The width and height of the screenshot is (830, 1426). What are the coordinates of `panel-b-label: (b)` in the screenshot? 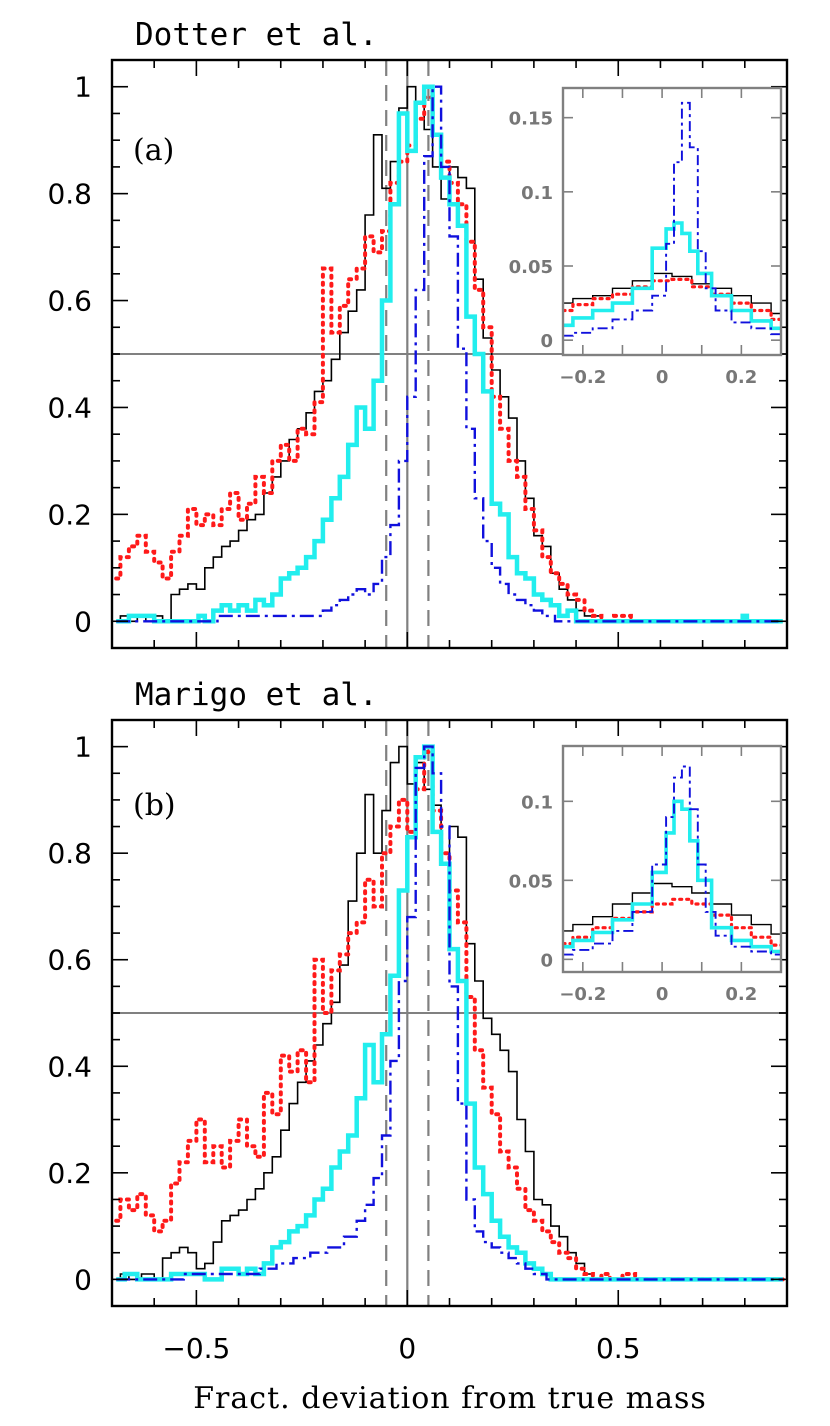 It's located at (154, 805).